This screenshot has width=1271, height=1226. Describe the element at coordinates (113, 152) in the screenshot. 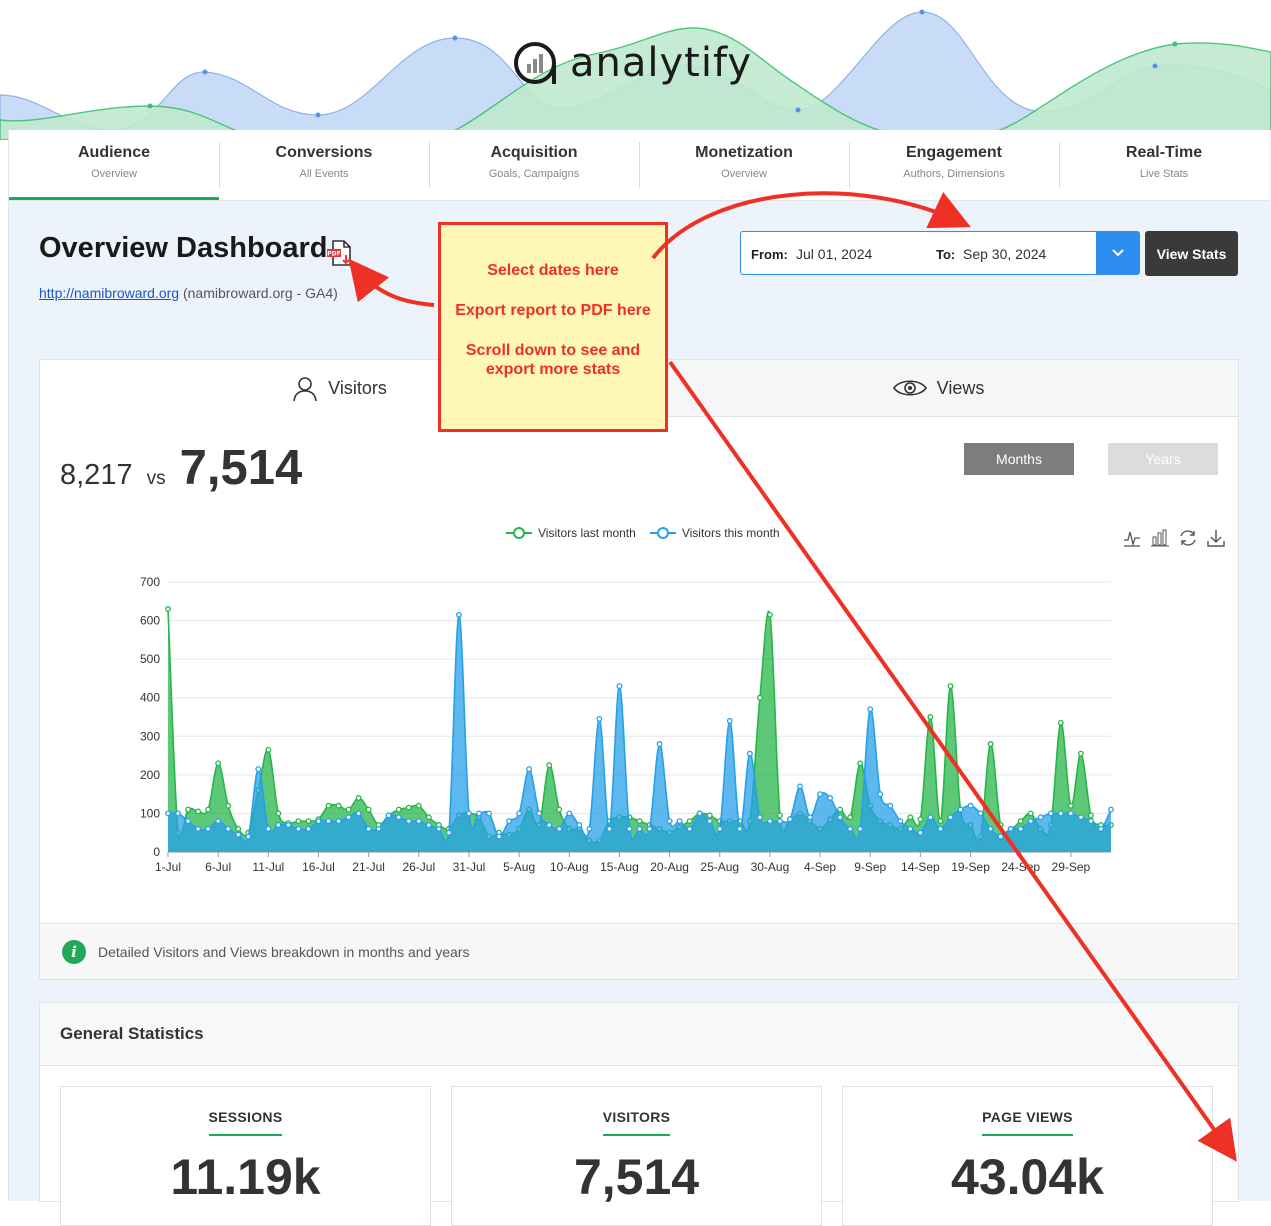

I see `tab-title: Audience` at that location.